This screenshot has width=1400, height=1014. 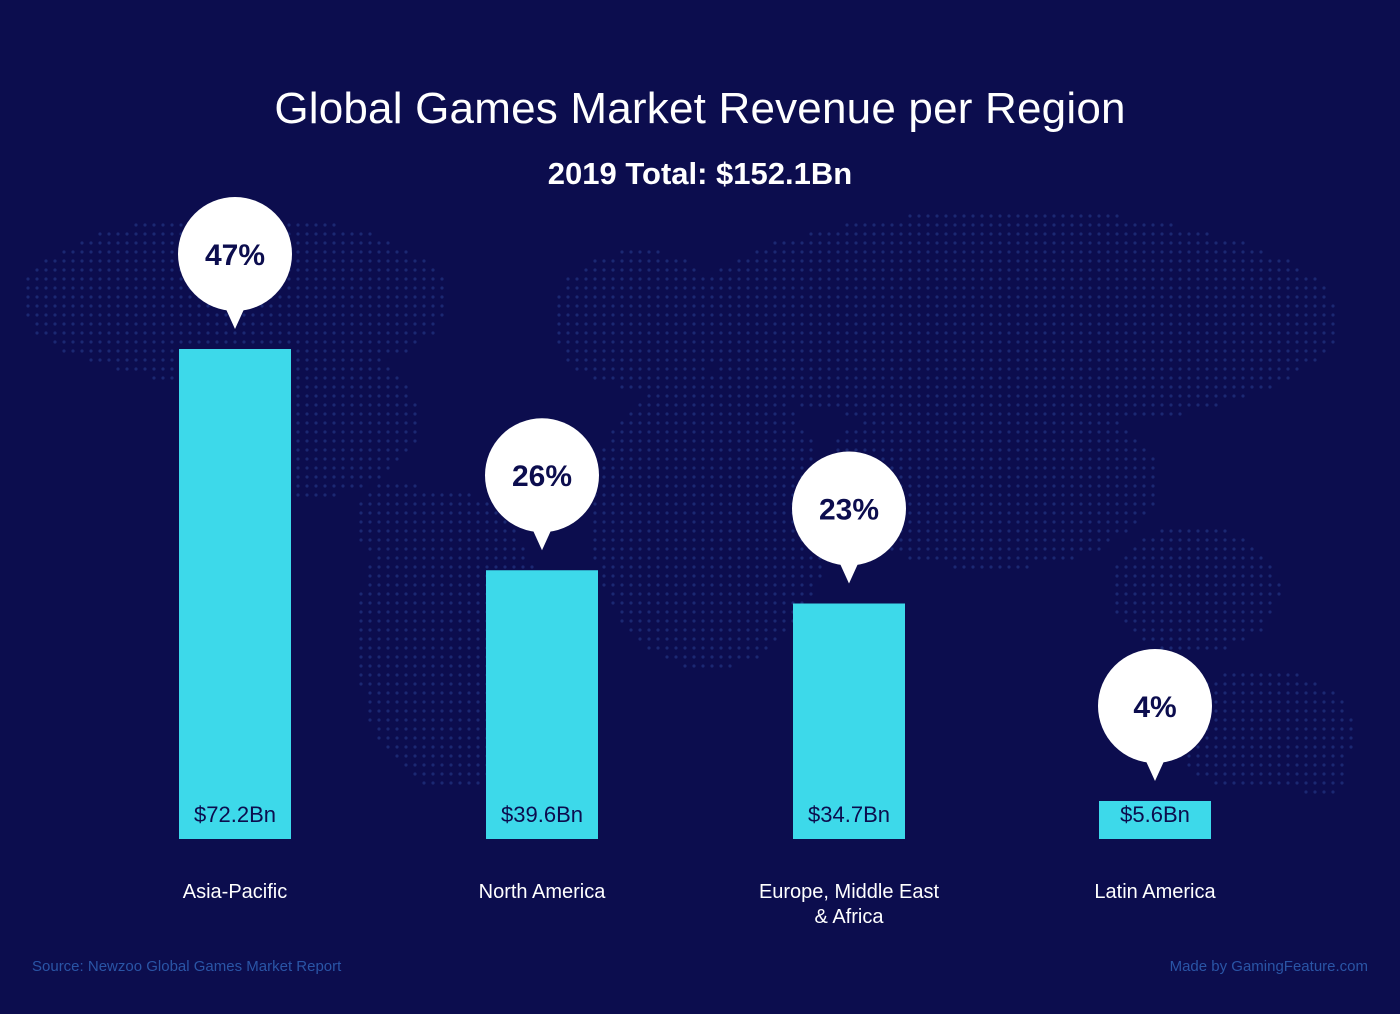 I want to click on category-label-3: Latin America, so click(x=1155, y=892).